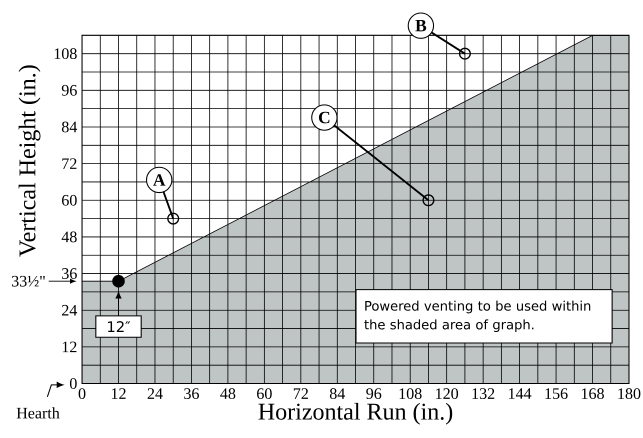  Describe the element at coordinates (338, 393) in the screenshot. I see `x-tick-label: 84` at that location.